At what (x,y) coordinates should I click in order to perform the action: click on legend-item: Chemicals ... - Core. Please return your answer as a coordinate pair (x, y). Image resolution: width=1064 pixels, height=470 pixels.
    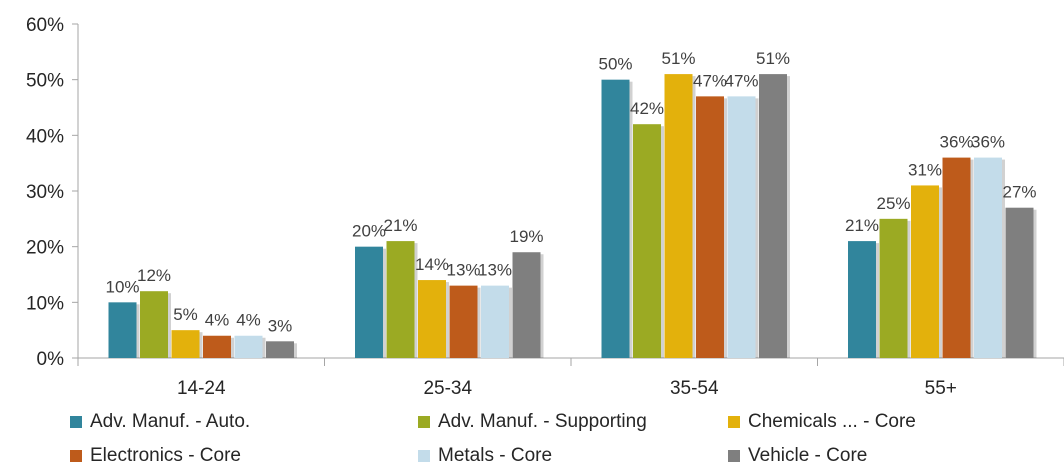
    Looking at the image, I should click on (822, 422).